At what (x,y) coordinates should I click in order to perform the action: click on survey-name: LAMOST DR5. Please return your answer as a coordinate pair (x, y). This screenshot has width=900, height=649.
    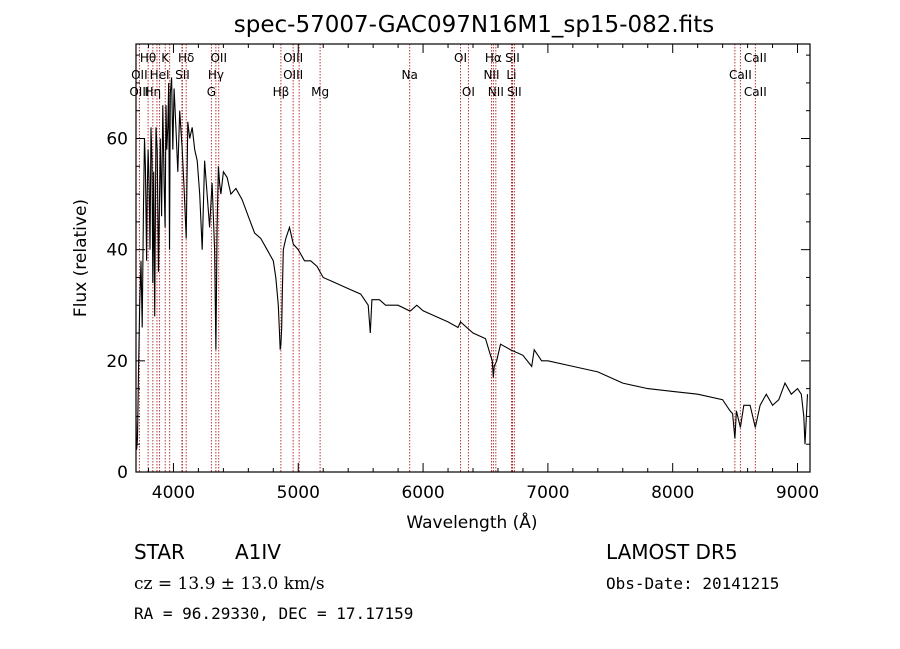
    Looking at the image, I should click on (672, 552).